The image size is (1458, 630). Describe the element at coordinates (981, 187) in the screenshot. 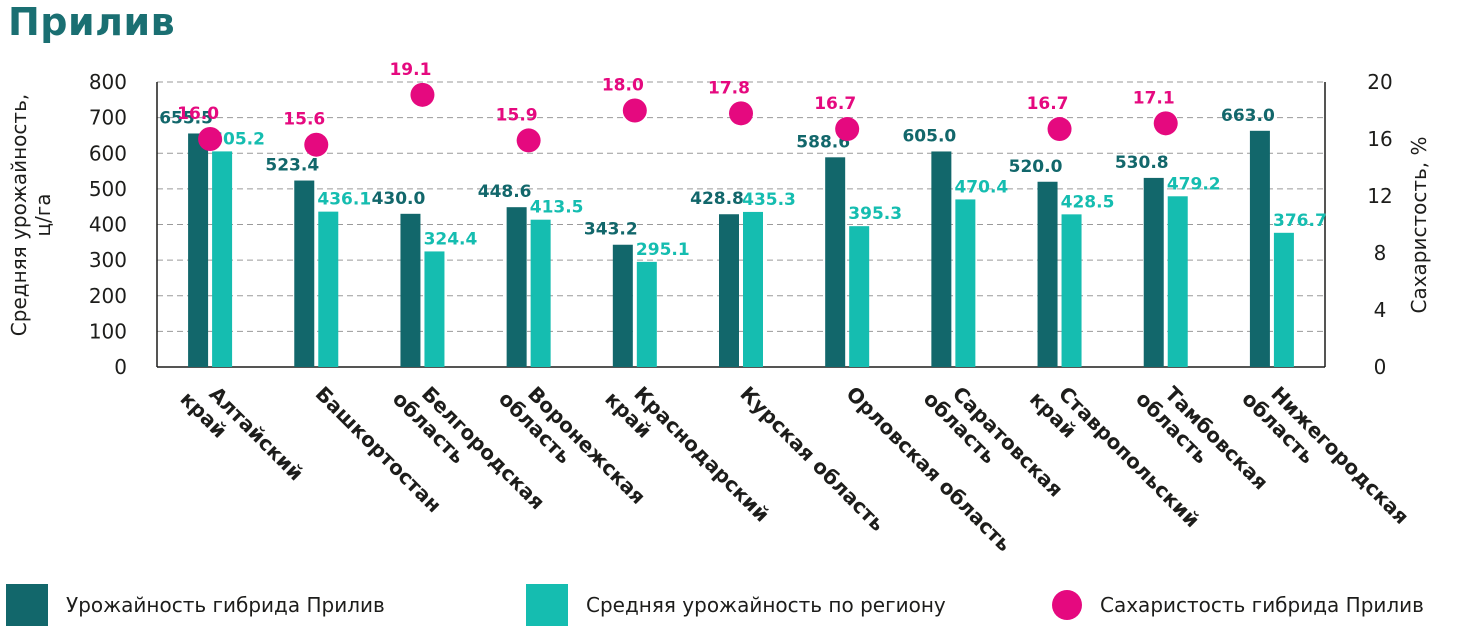

I see `data-label-regional: 470.4` at that location.